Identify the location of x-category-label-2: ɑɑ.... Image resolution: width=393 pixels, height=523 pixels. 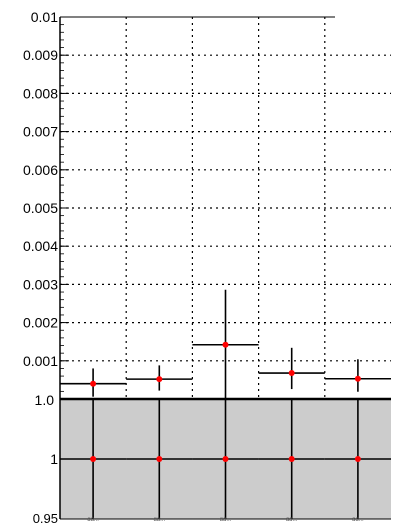
(226, 520).